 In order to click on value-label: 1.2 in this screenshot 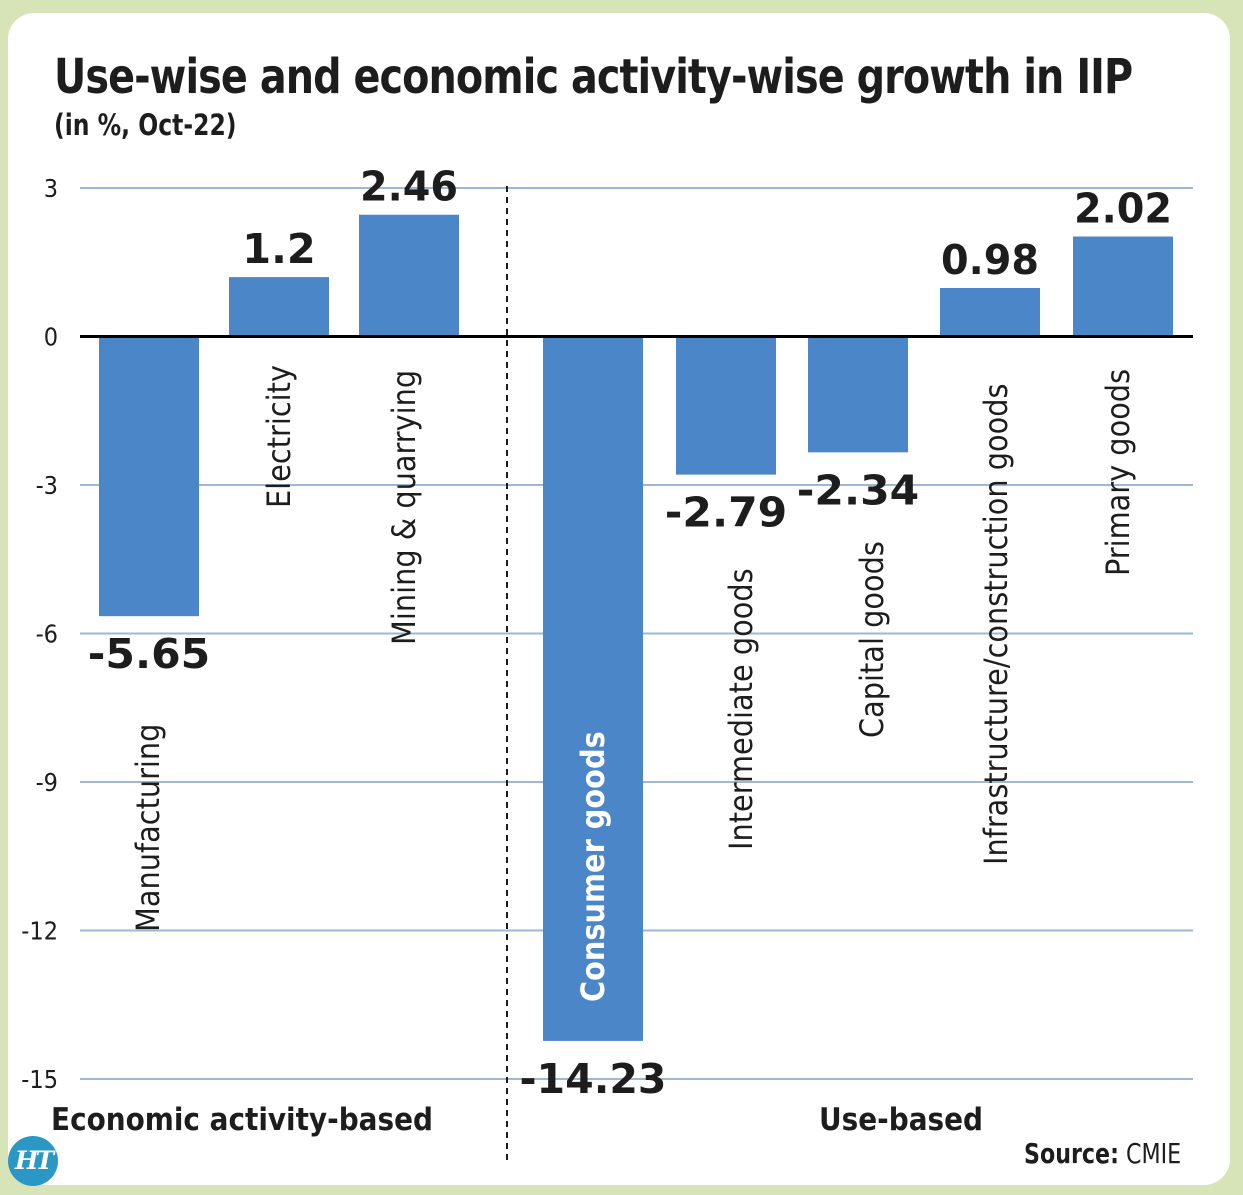, I will do `click(279, 249)`.